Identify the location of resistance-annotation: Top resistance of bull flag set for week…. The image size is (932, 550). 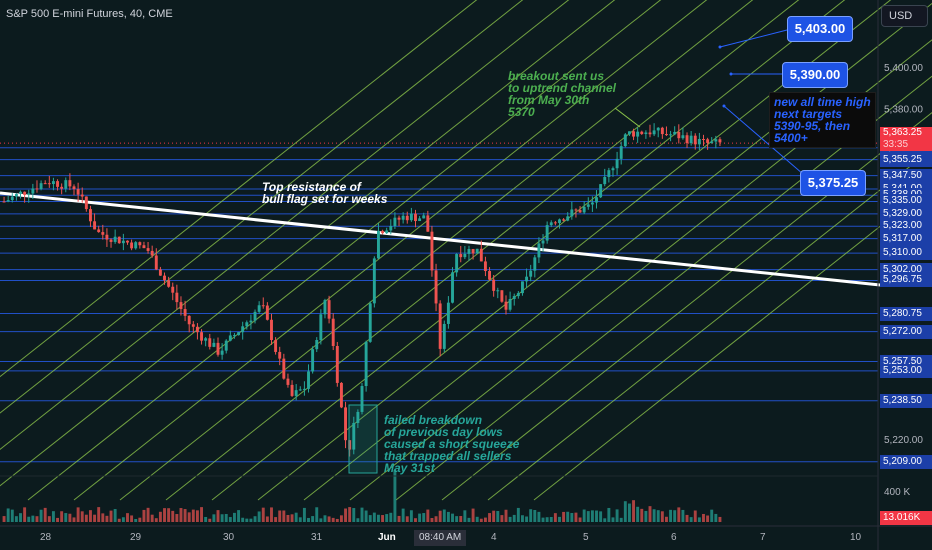
(325, 193).